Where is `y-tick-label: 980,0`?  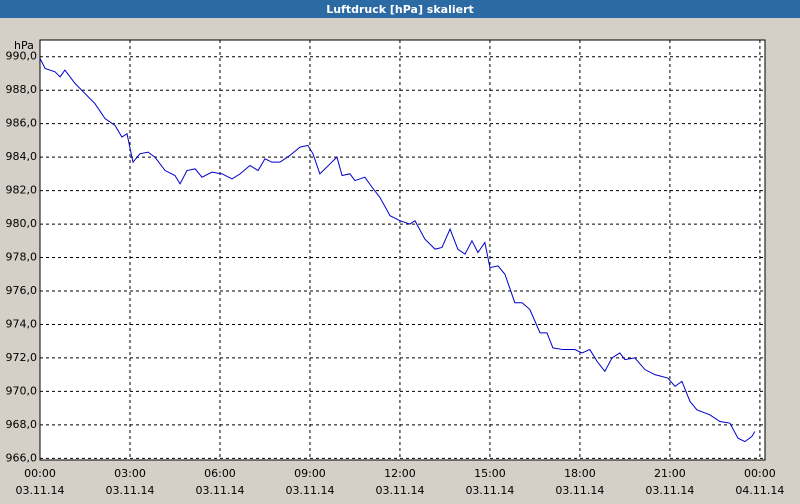 y-tick-label: 980,0 is located at coordinates (22, 223).